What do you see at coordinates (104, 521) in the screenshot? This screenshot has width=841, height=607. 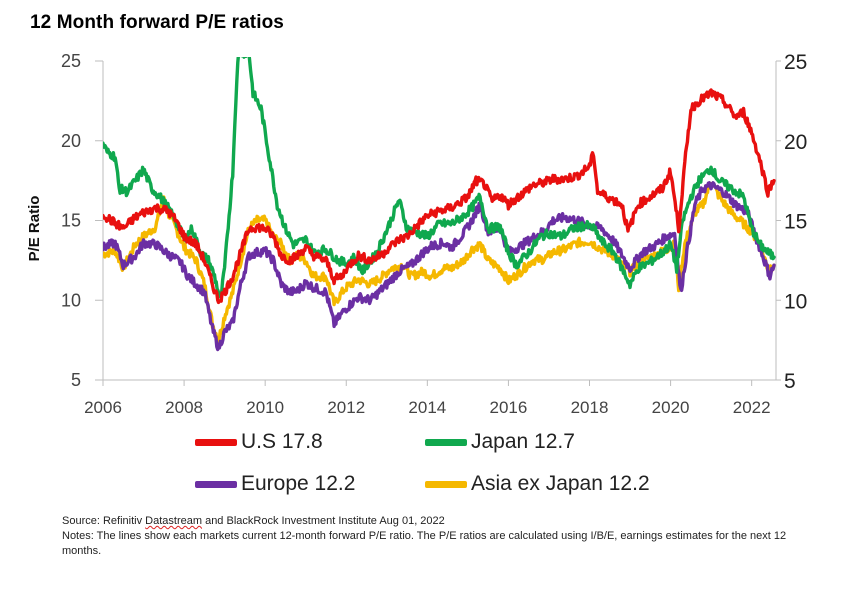 I see `source-prefix: Source: Refinitiv` at bounding box center [104, 521].